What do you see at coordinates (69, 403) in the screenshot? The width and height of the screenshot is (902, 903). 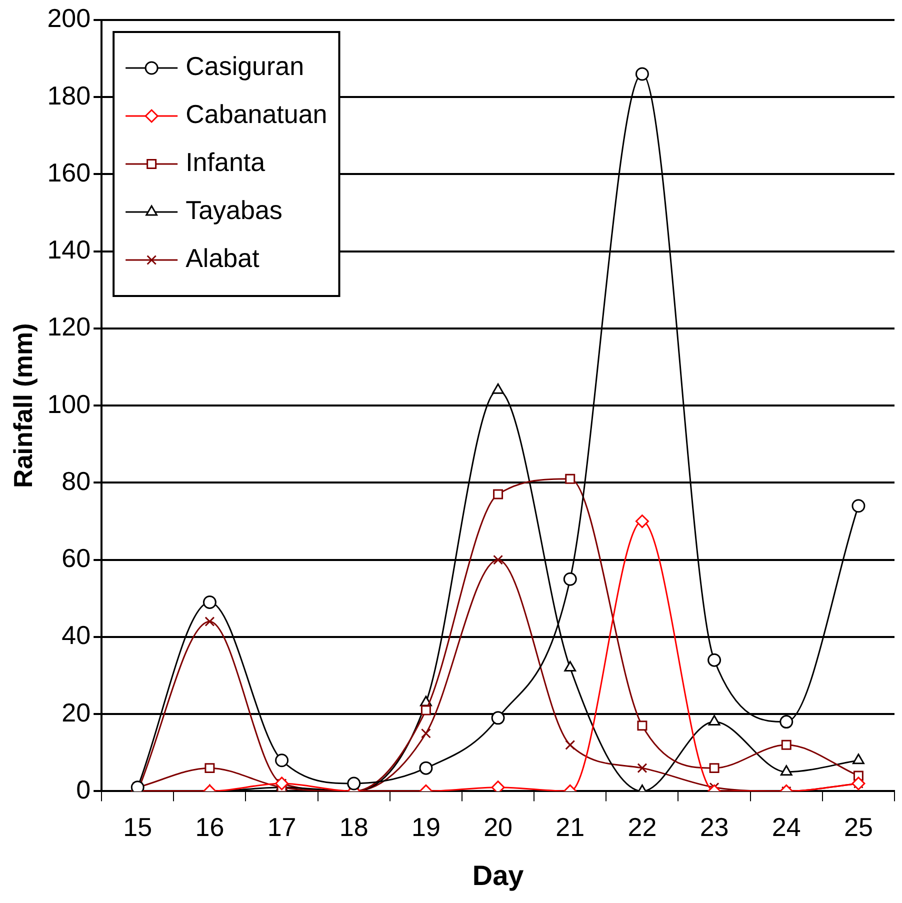 I see `y-tick-label: 100` at bounding box center [69, 403].